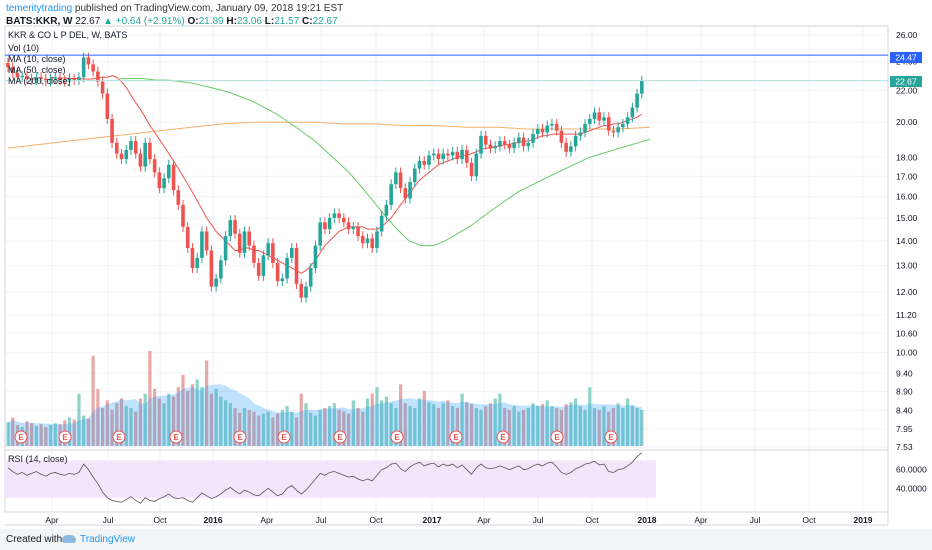  What do you see at coordinates (211, 21) in the screenshot?
I see `open-value: 21.89` at bounding box center [211, 21].